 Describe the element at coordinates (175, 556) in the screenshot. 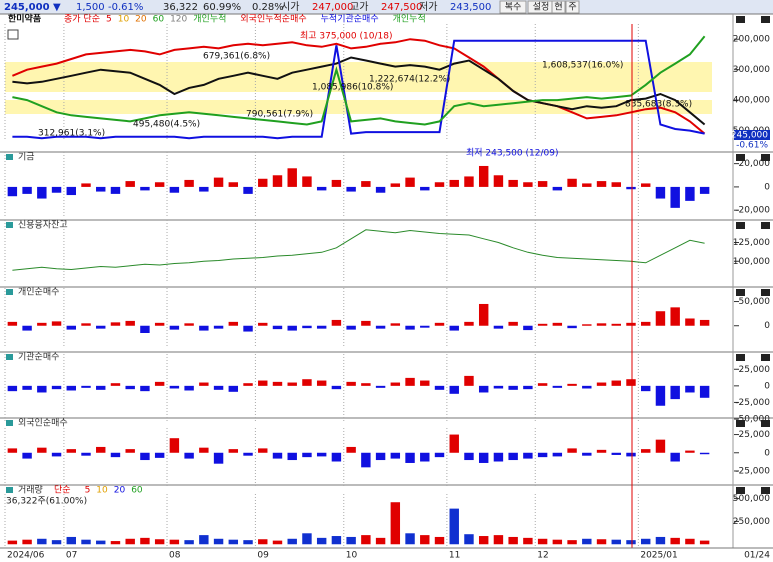

I see `x-tick-label: 08` at that location.